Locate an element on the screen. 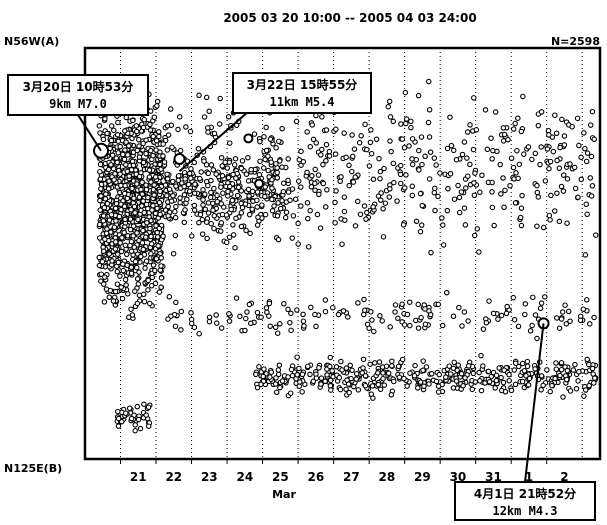 The height and width of the screenshot is (525, 607). callout-box is located at coordinates (525, 501).